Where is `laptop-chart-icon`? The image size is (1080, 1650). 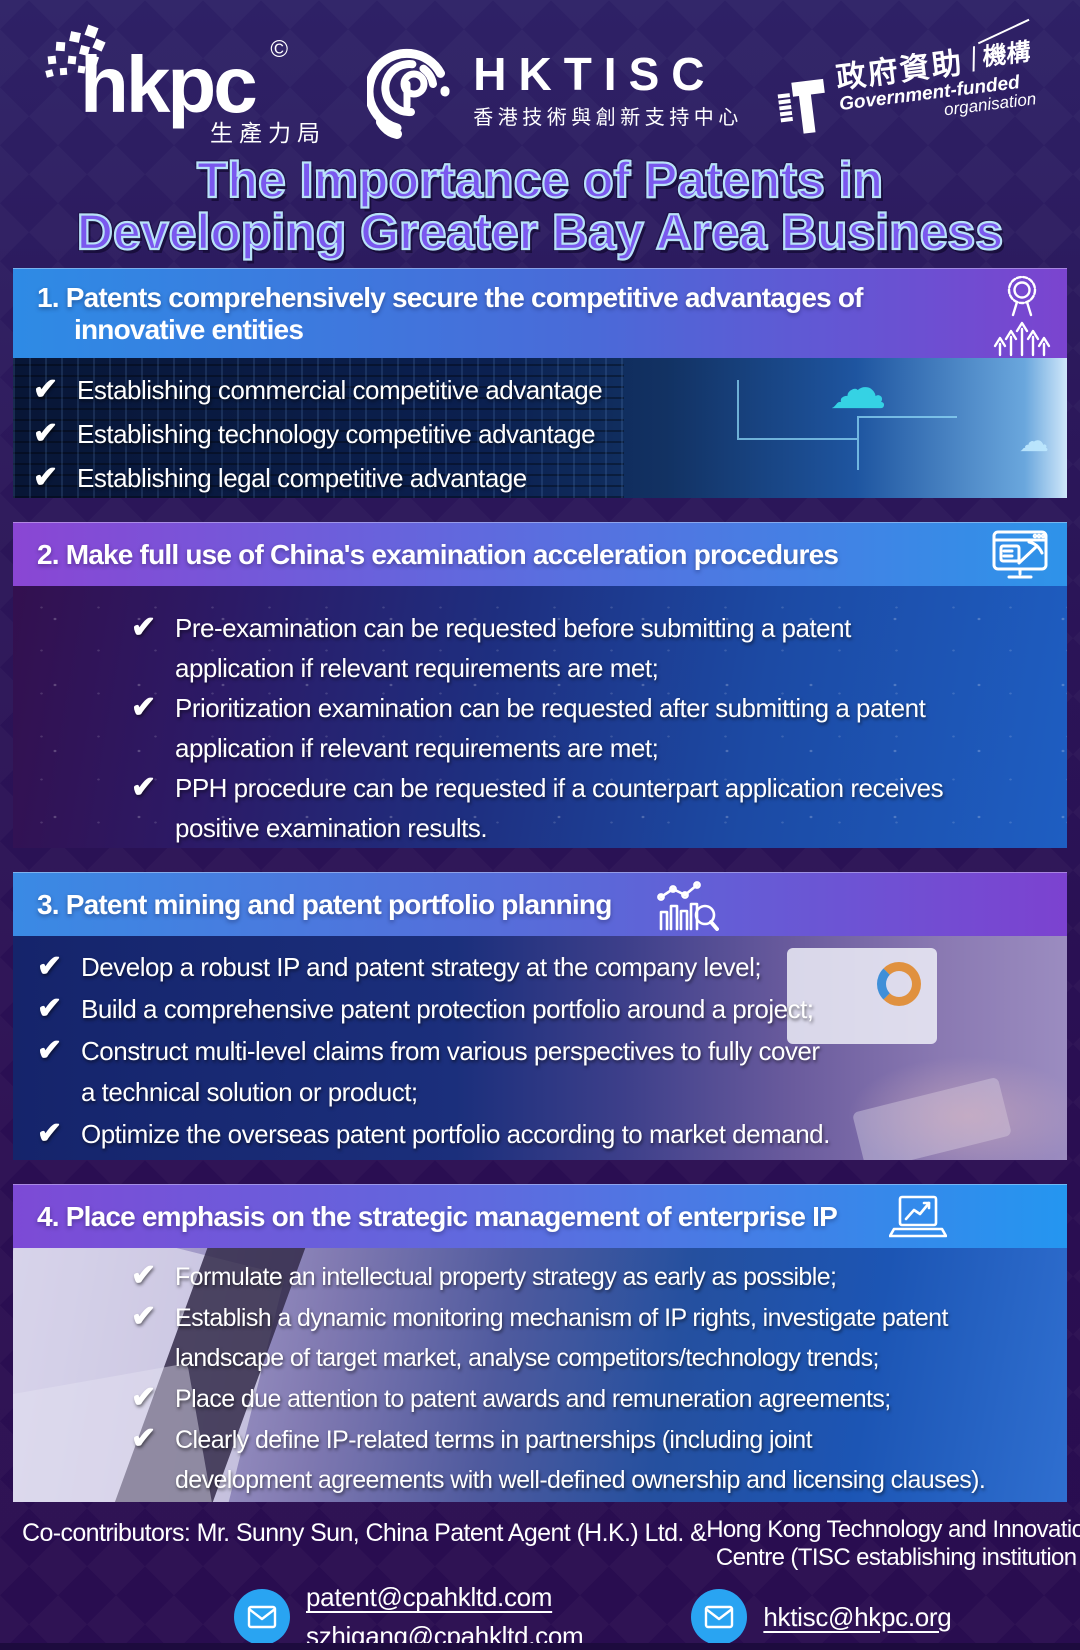
laptop-chart-icon is located at coordinates (918, 1217).